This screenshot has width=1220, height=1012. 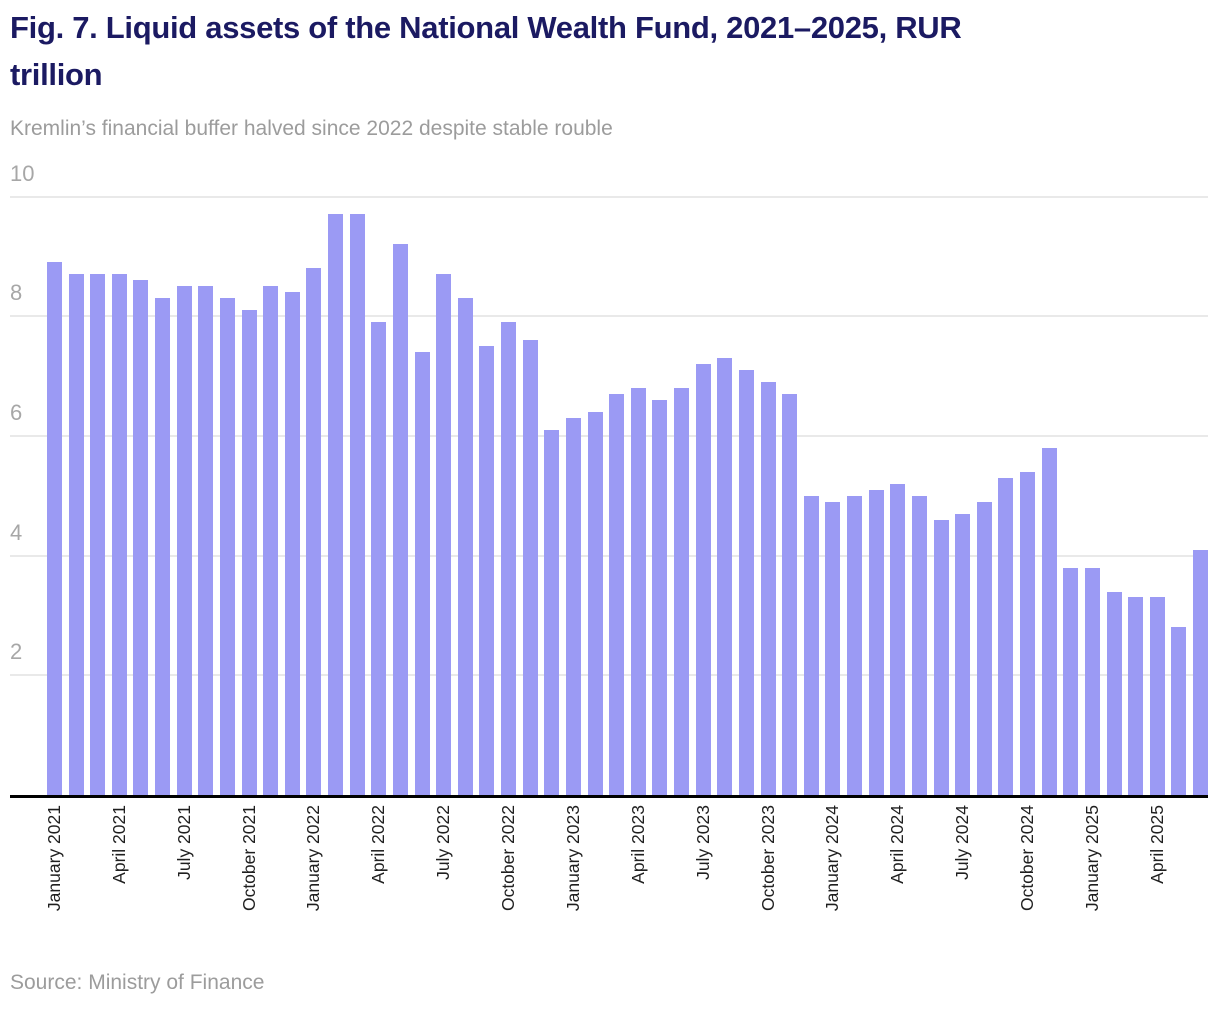 I want to click on y-axis-tick-label: 4, so click(x=16, y=532).